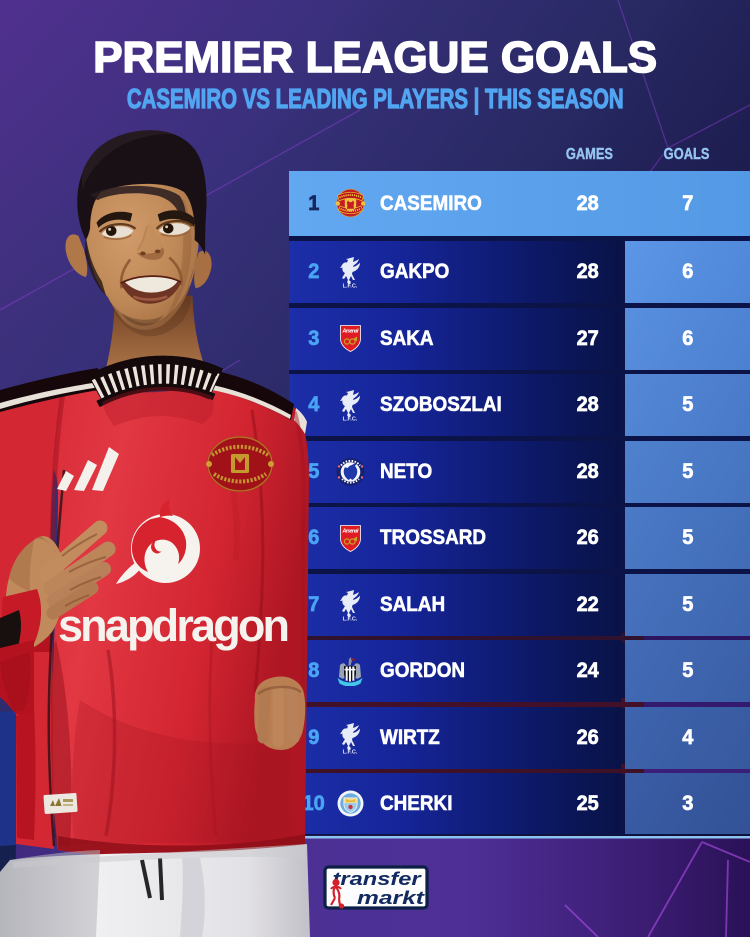  I want to click on svg-text: markt, so click(391, 897).